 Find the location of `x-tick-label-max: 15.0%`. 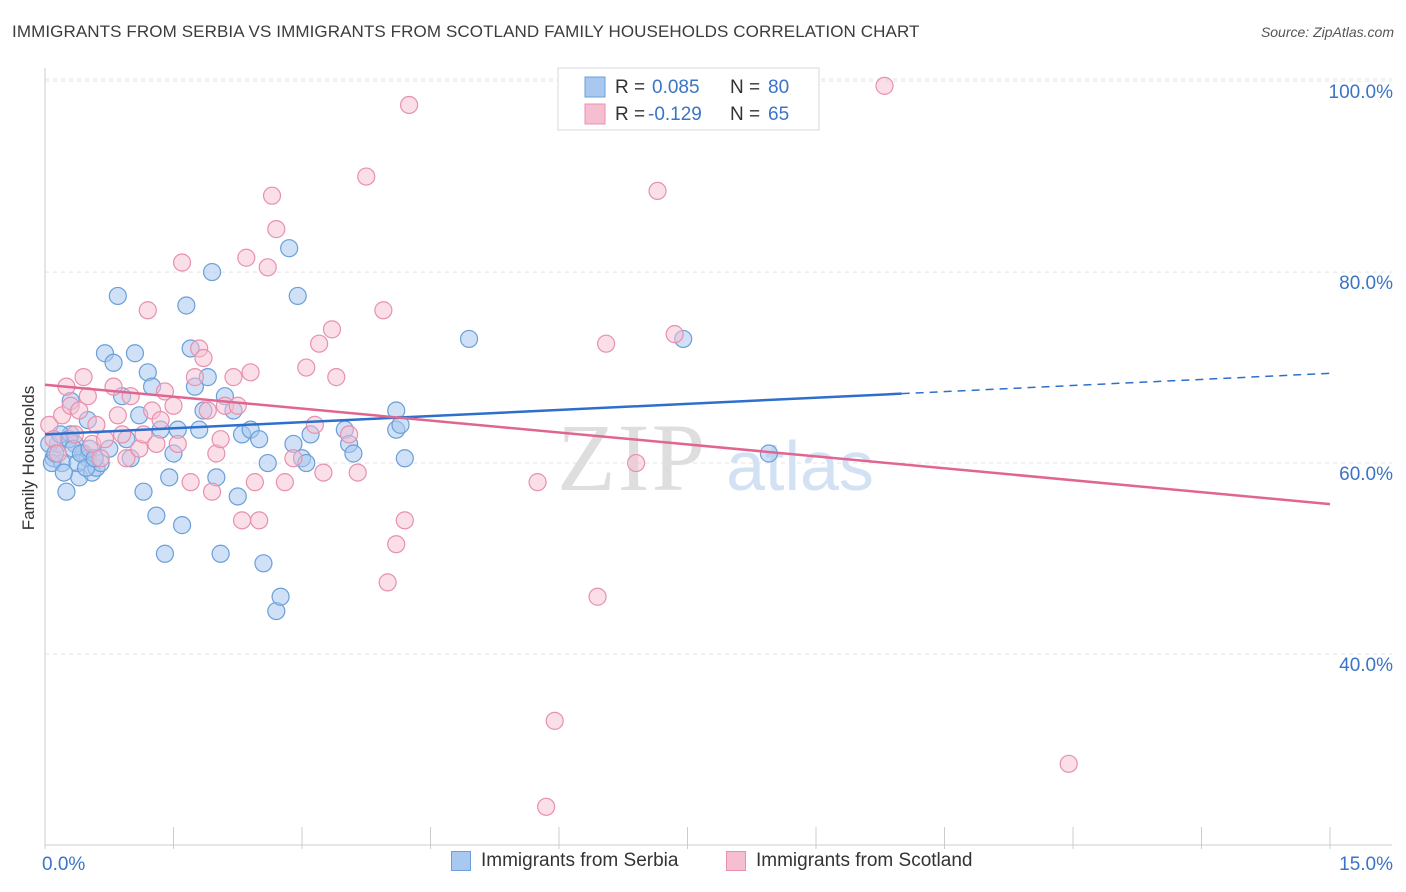

x-tick-label-max: 15.0% is located at coordinates (1366, 864).